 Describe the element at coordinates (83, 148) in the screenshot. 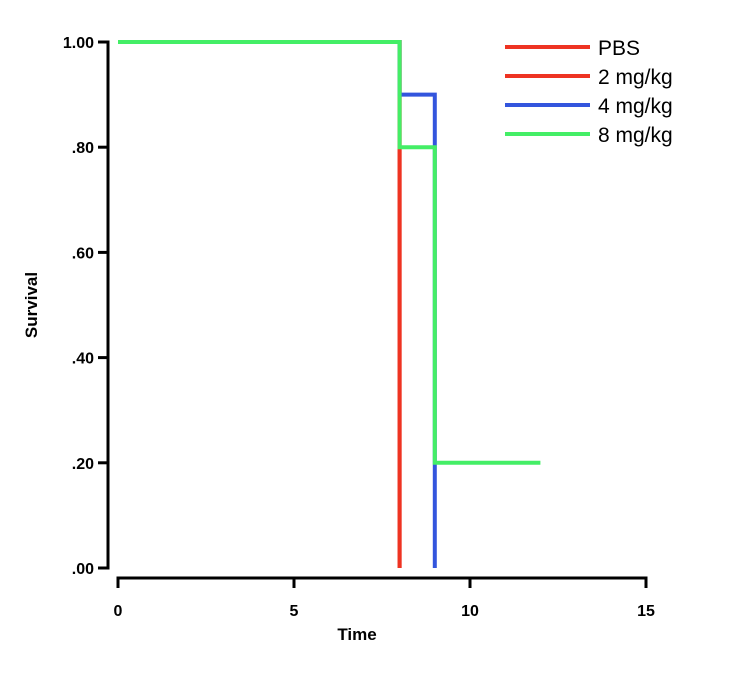

I see `y-tick-label: .80` at that location.